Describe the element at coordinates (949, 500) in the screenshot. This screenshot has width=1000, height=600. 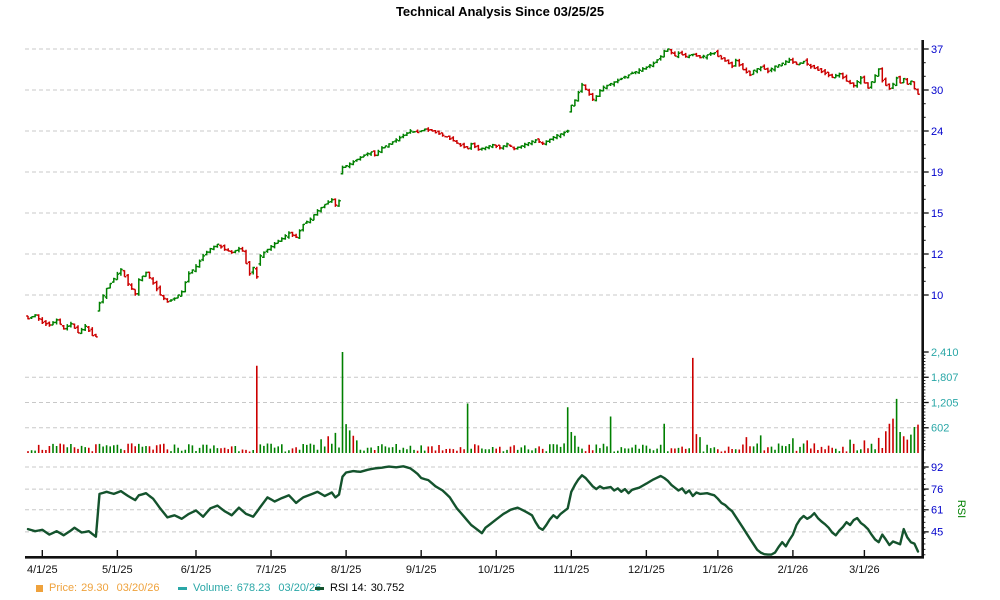
I see `rsi-axis-labels: 92 76 61 45 RSI` at that location.